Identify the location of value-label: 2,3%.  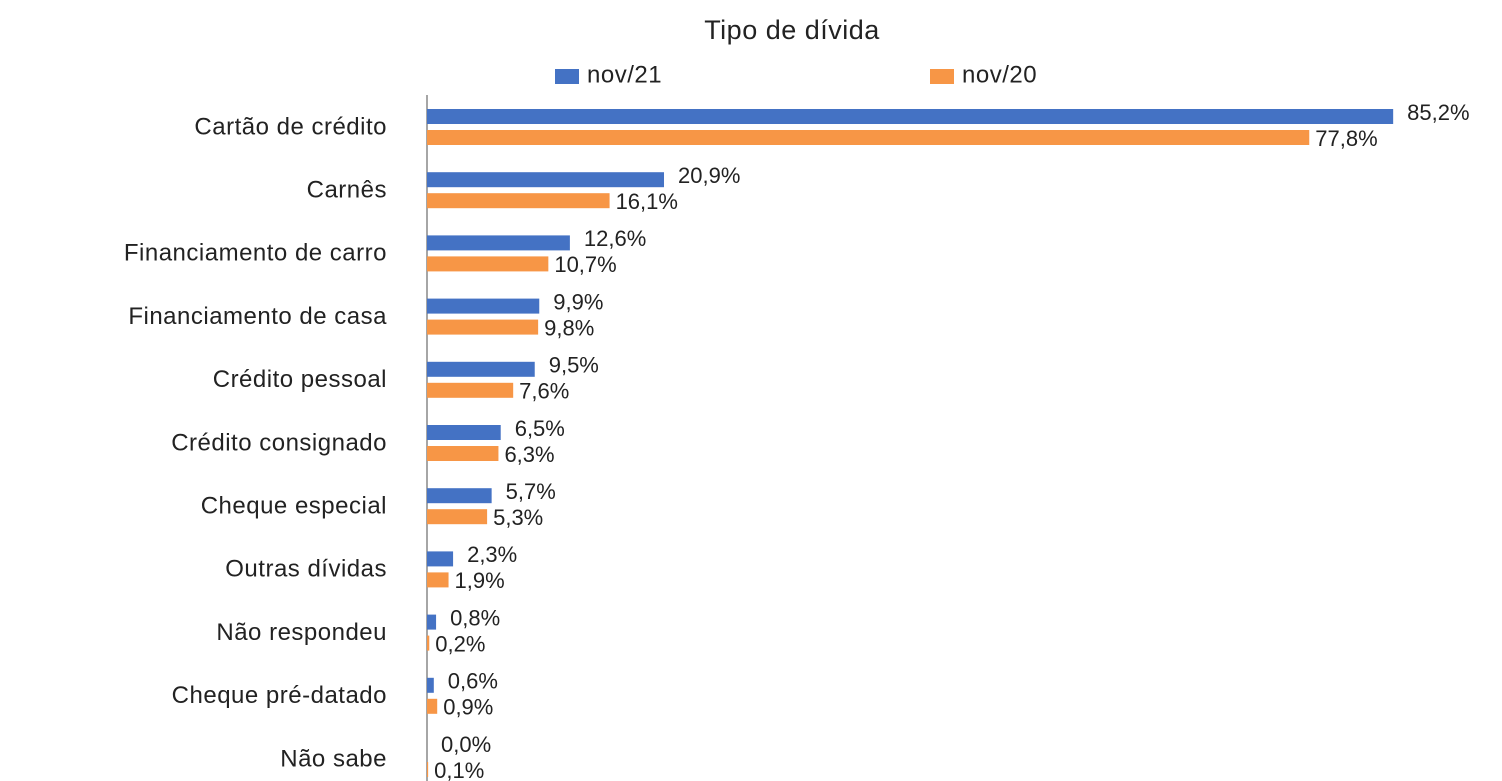
(492, 554).